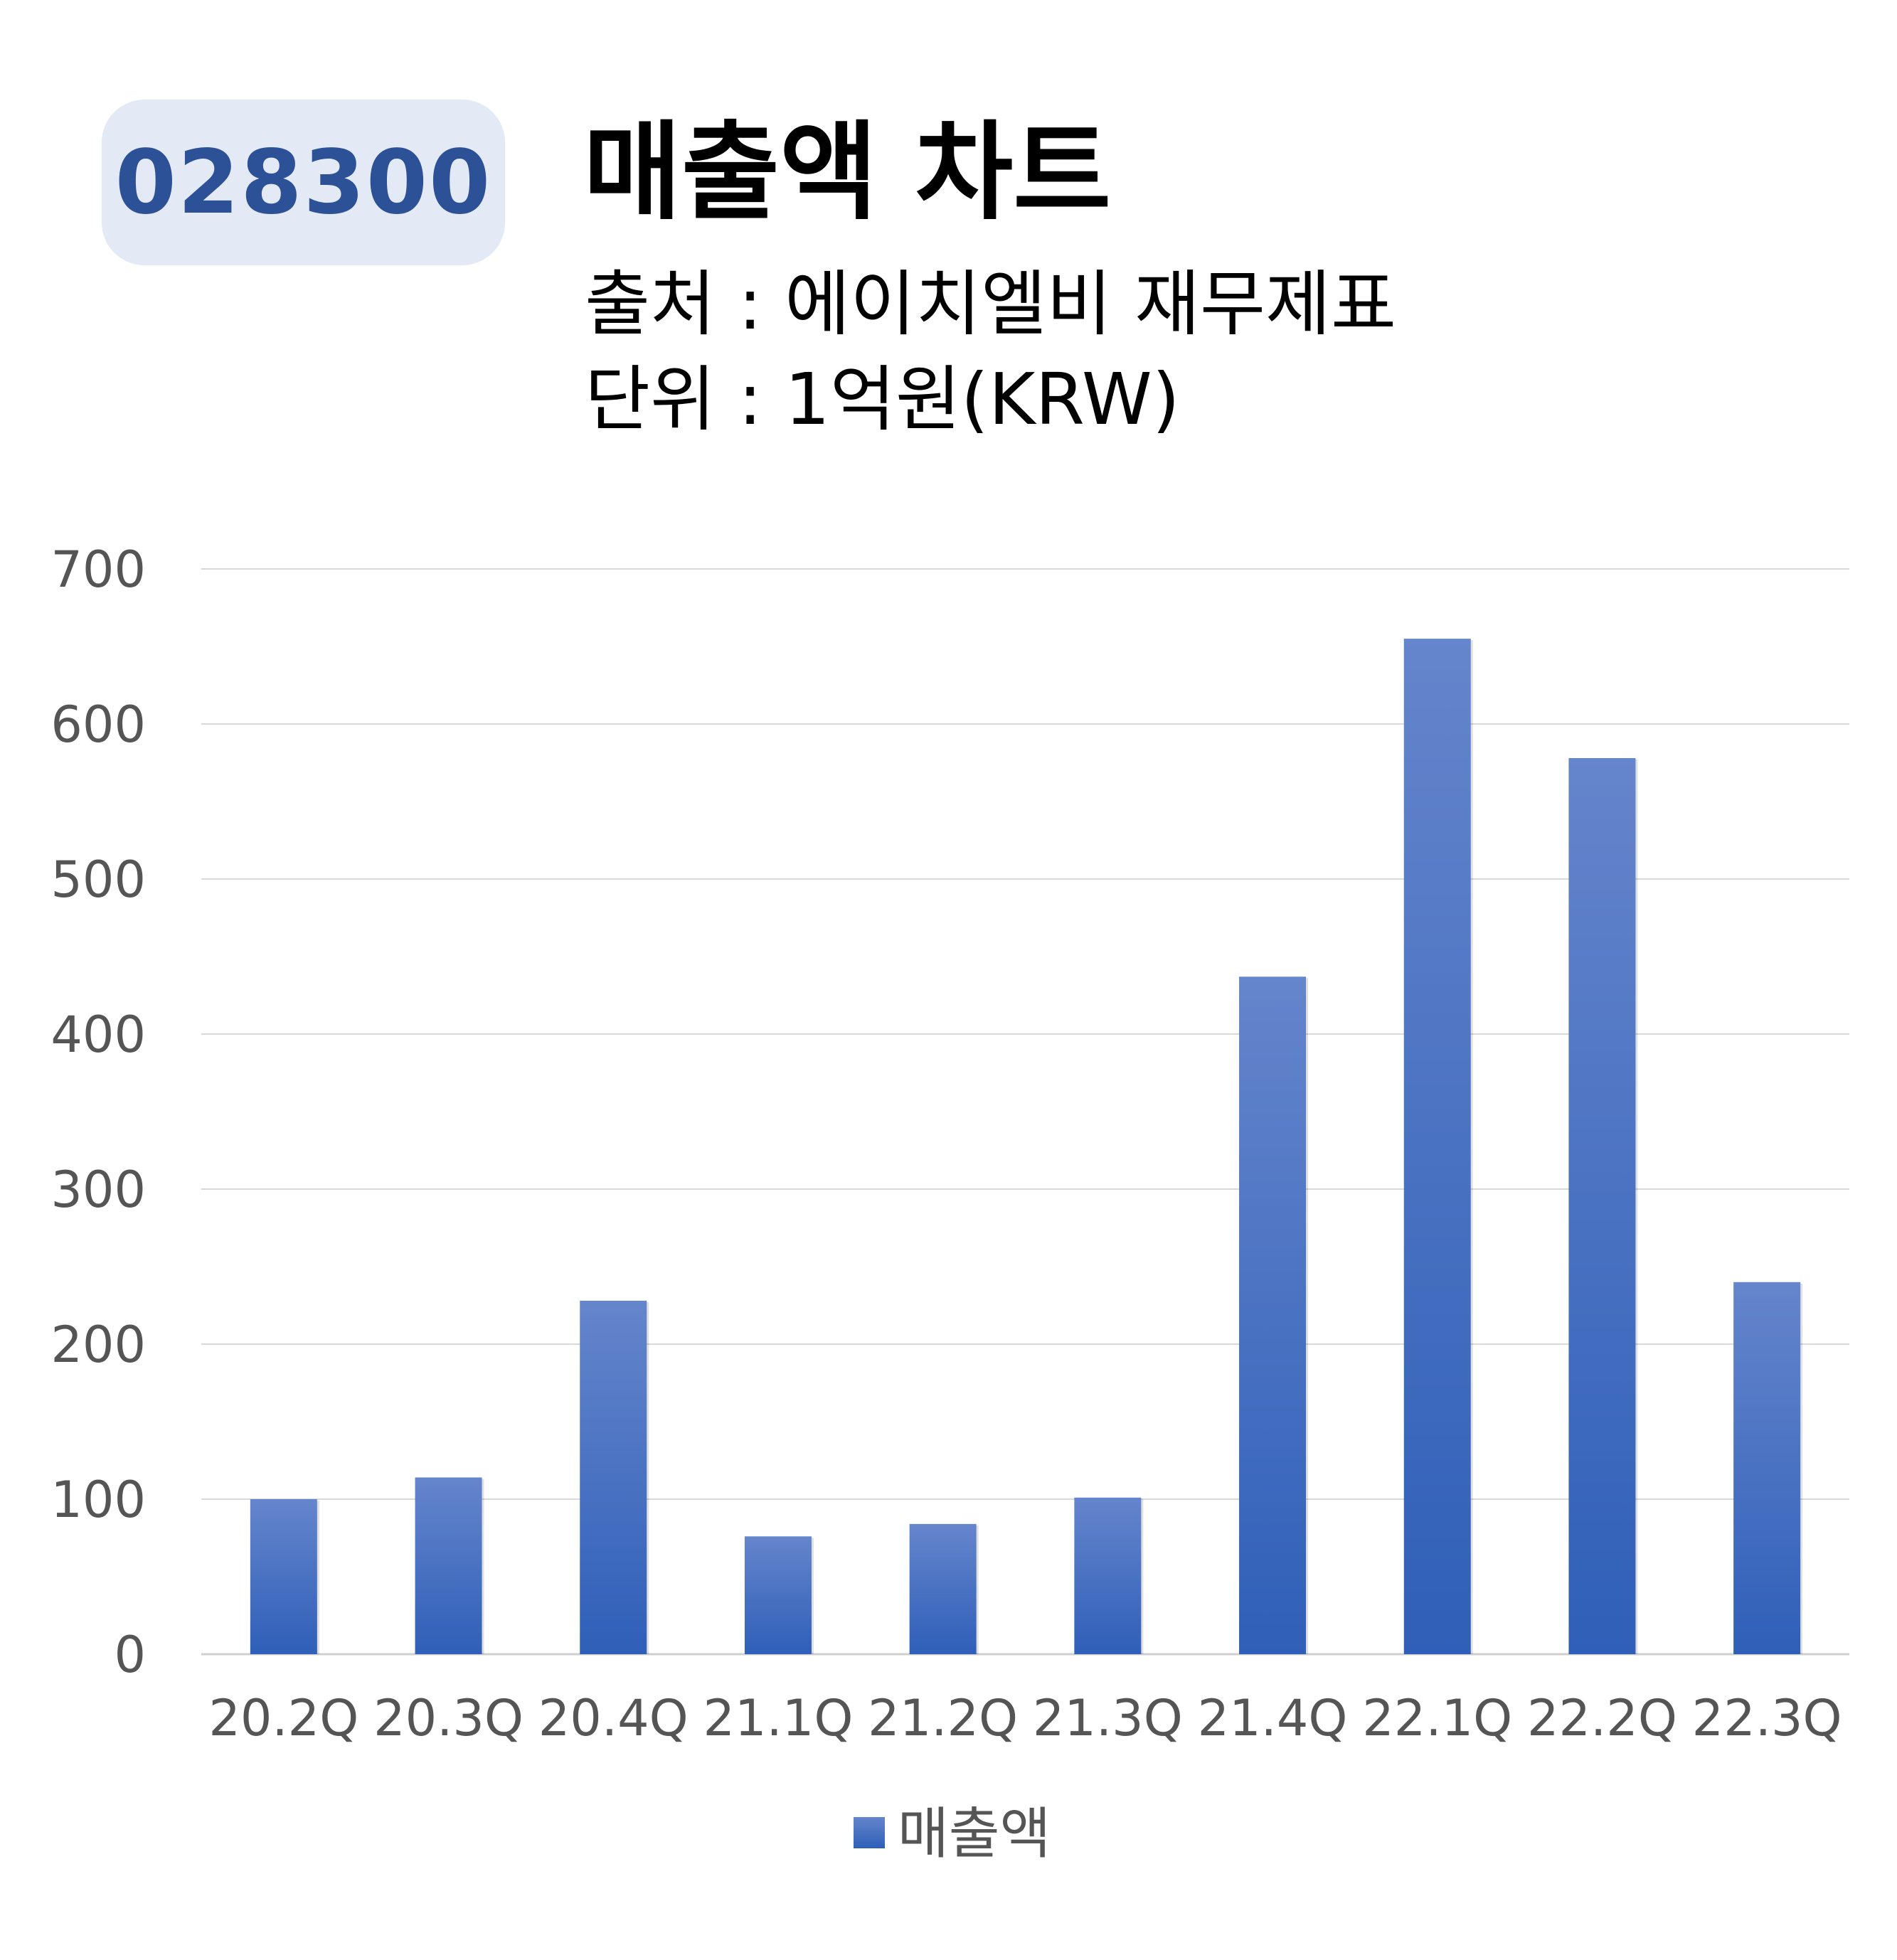 This screenshot has height=1960, width=1897. Describe the element at coordinates (1602, 1205) in the screenshot. I see `bar-22.2Q` at that location.